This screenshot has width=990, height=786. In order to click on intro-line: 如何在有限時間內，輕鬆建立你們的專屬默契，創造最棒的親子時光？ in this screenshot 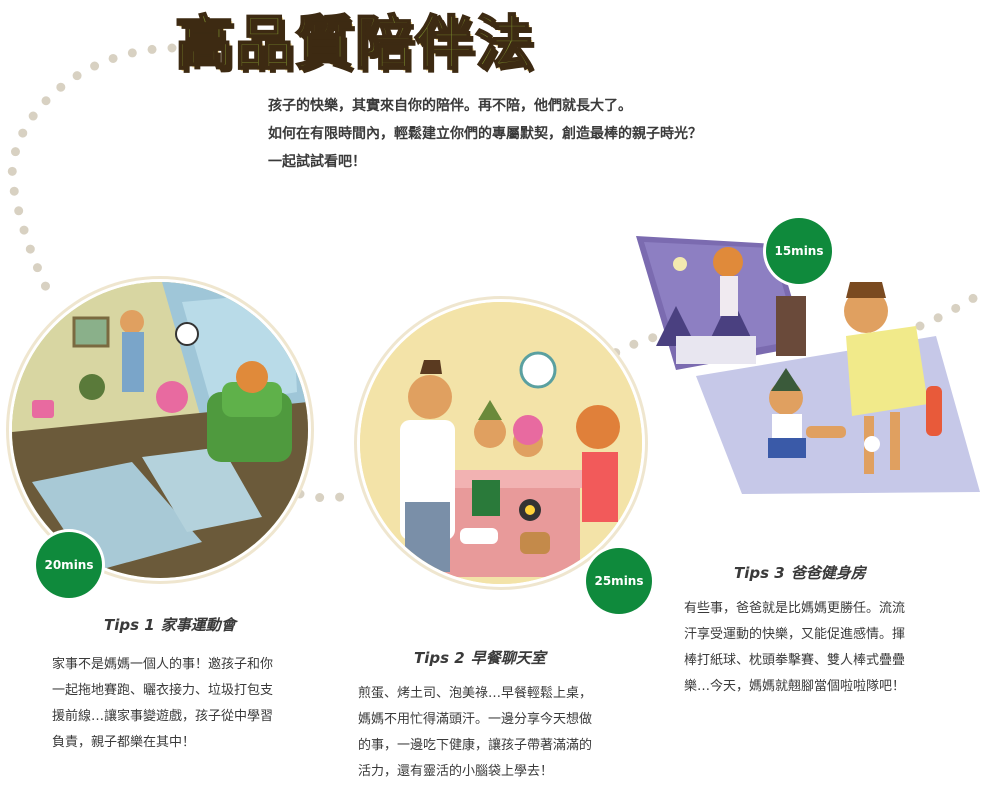, I will do `click(485, 134)`.